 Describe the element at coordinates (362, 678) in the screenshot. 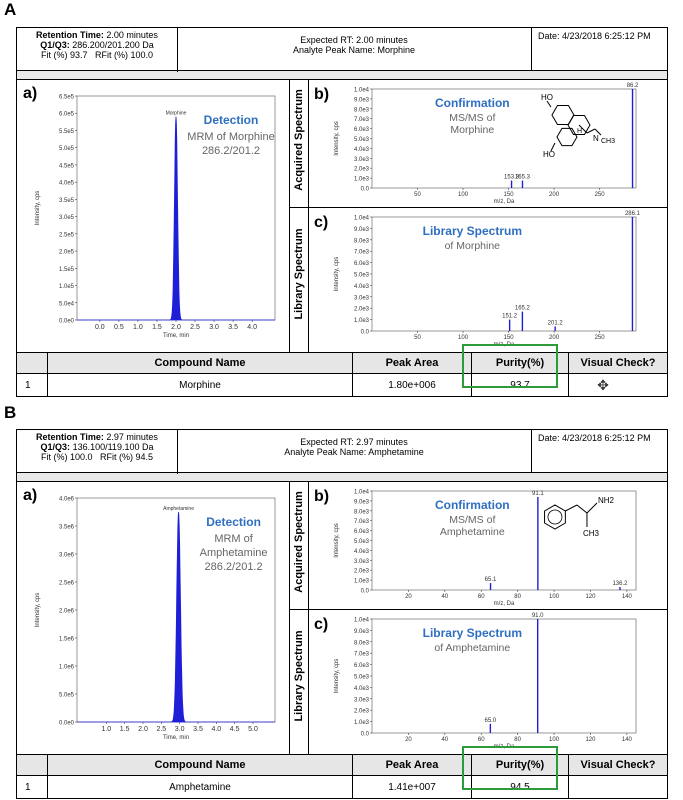

I see `y-tick-label: 5.0e3` at that location.